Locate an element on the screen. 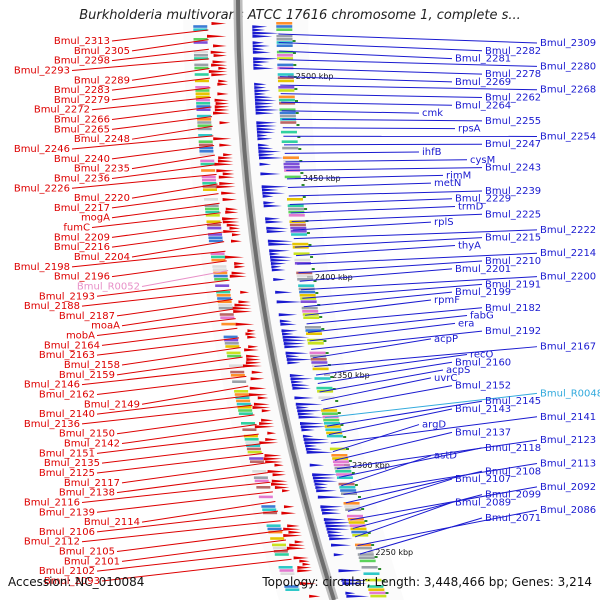  scale-tick-label: 2350 kbp is located at coordinates (351, 375).